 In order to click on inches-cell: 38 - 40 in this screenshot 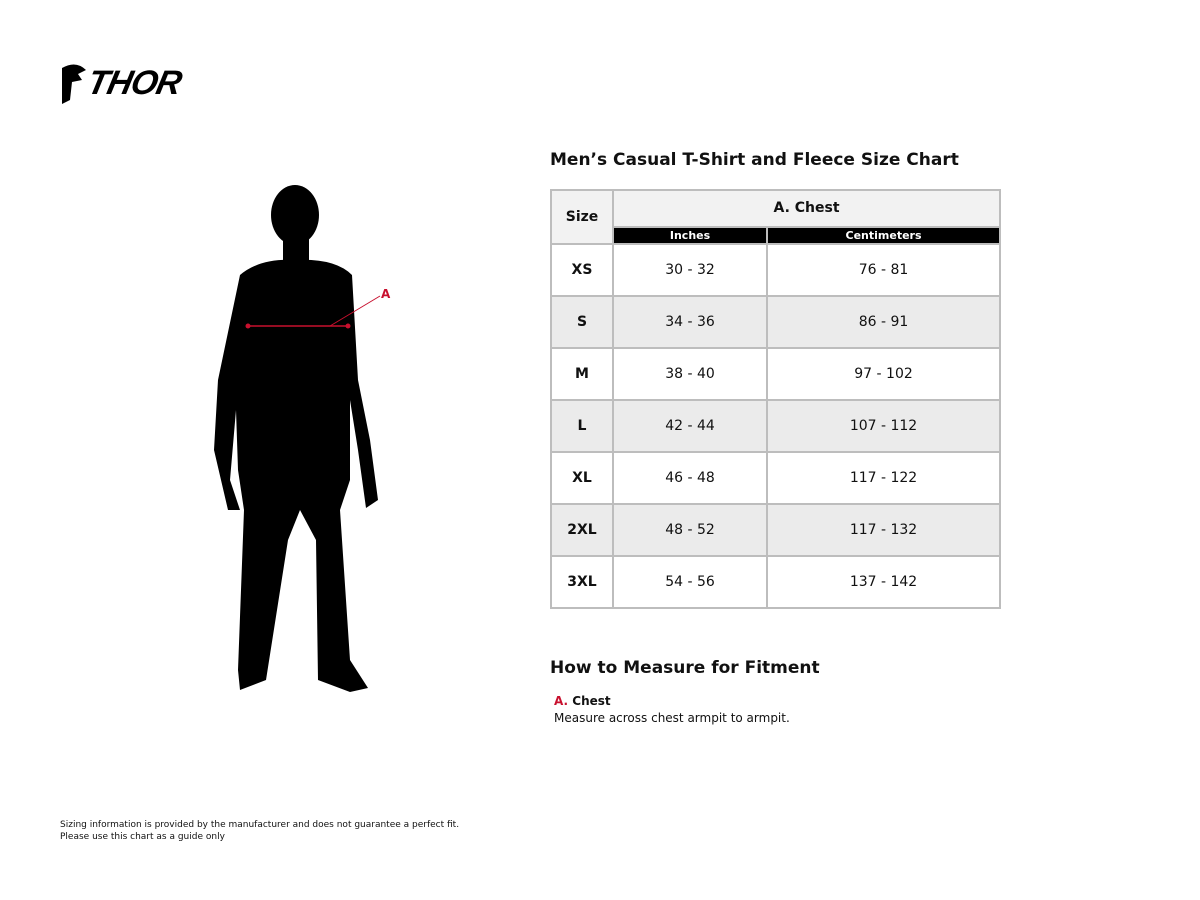, I will do `click(690, 374)`.